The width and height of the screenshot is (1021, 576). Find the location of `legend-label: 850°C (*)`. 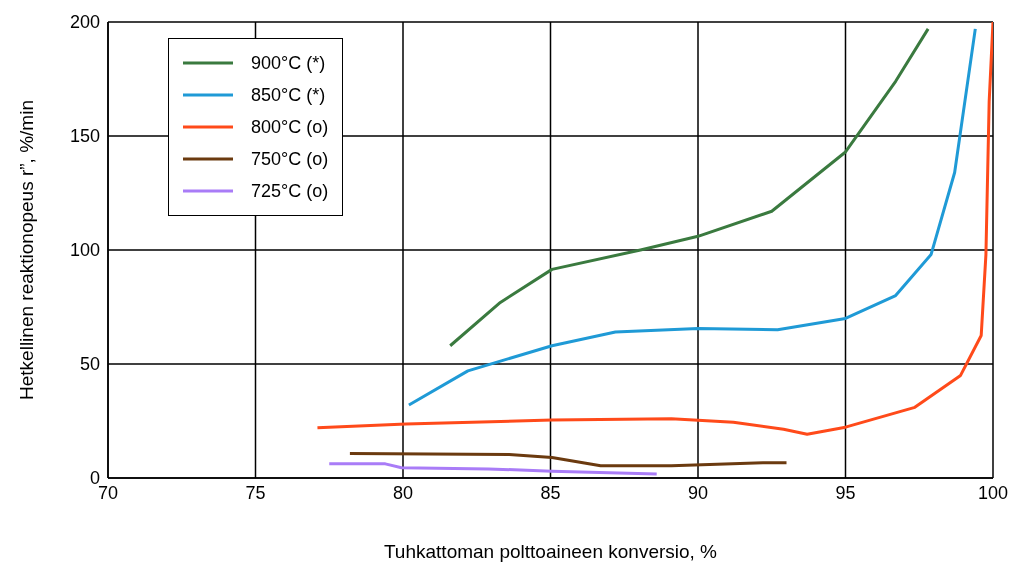

legend-label: 850°C (*) is located at coordinates (288, 95).